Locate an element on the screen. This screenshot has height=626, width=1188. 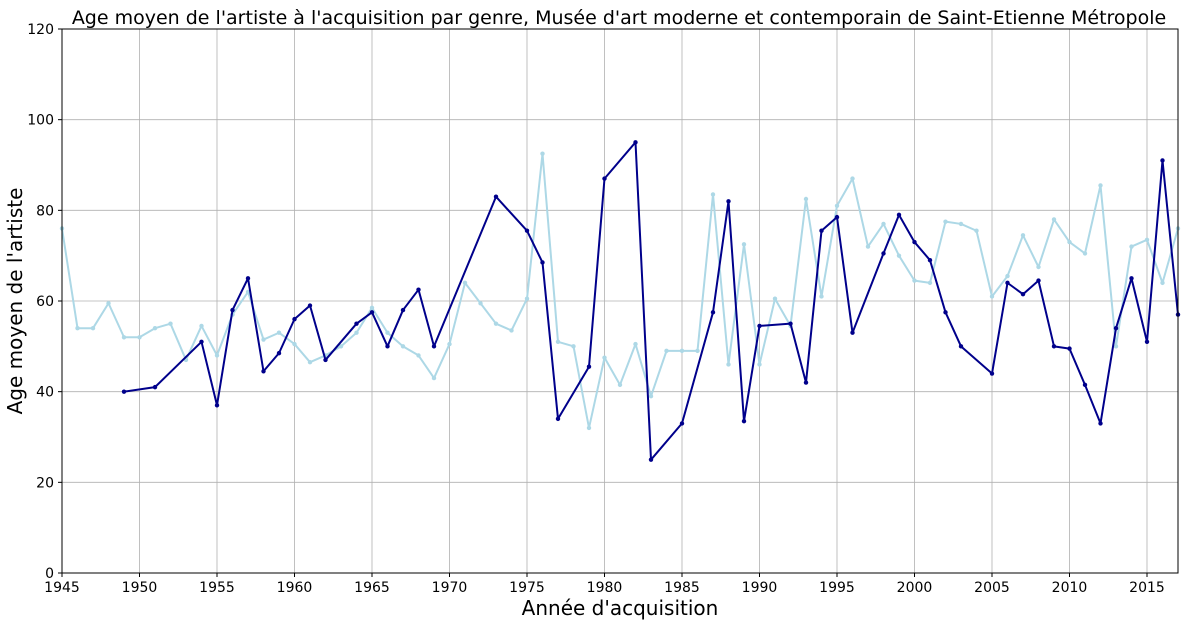
y-tick-label: 100 is located at coordinates (40, 121).